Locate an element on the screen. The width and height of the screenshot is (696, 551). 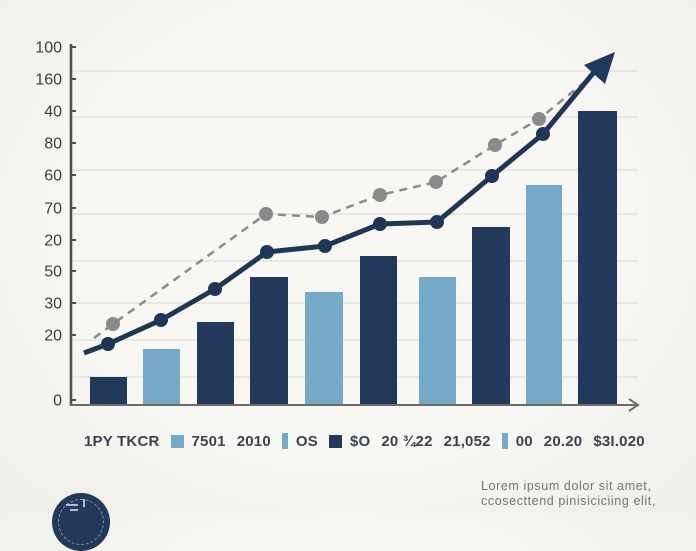
legend-label: OS is located at coordinates (306, 441).